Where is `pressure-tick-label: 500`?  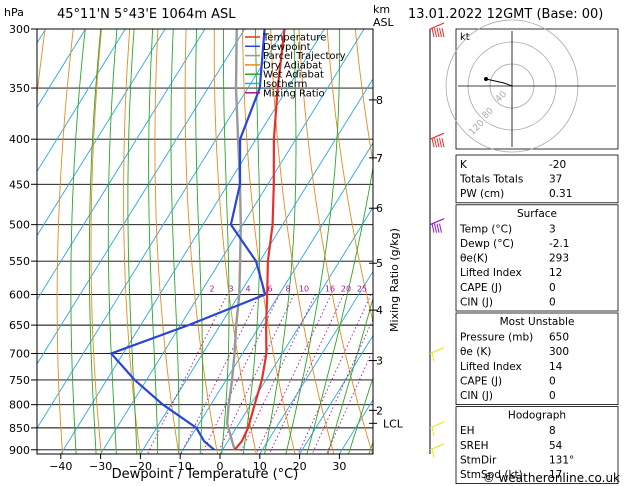
pressure-tick-label: 500 is located at coordinates (19, 225).